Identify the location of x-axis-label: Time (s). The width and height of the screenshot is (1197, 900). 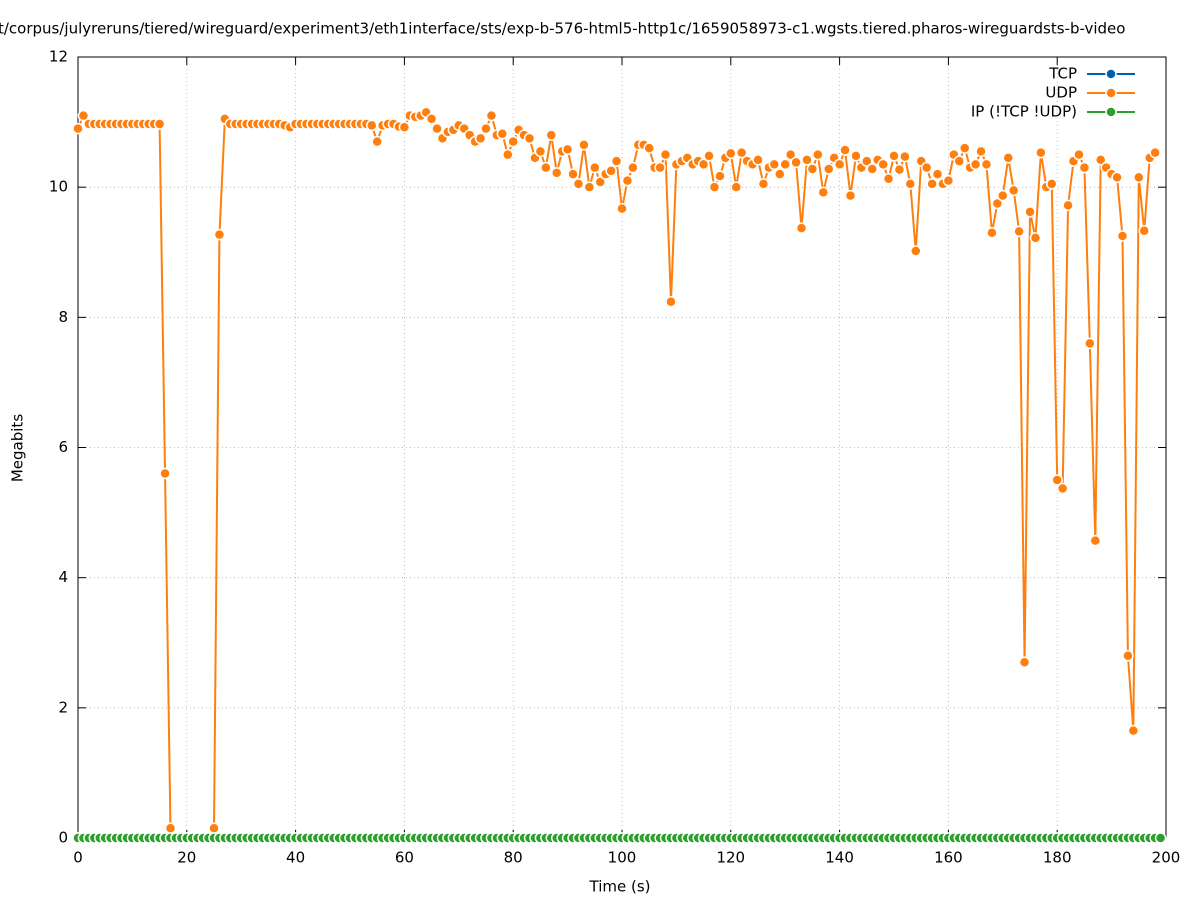
(620, 887).